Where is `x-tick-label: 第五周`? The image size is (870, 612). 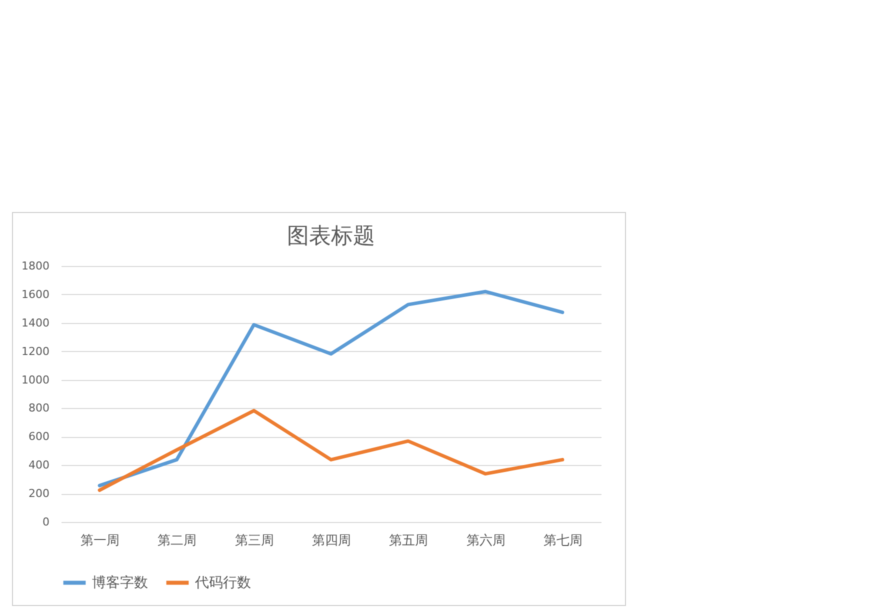
x-tick-label: 第五周 is located at coordinates (408, 541).